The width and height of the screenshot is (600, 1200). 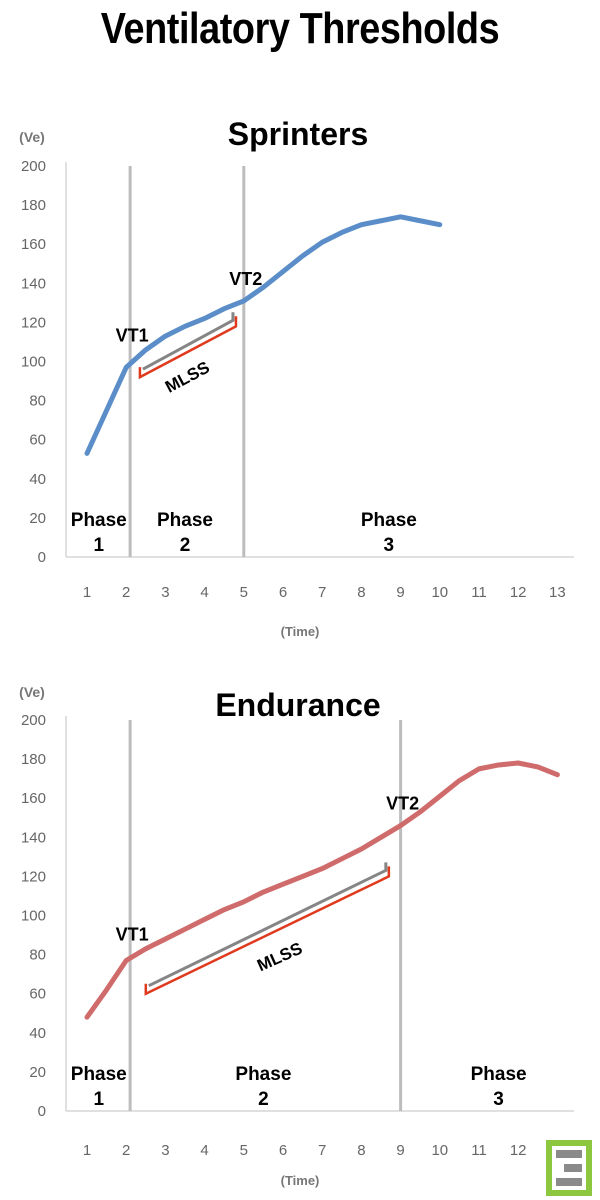 What do you see at coordinates (298, 134) in the screenshot?
I see `chart-title: Sprinters` at bounding box center [298, 134].